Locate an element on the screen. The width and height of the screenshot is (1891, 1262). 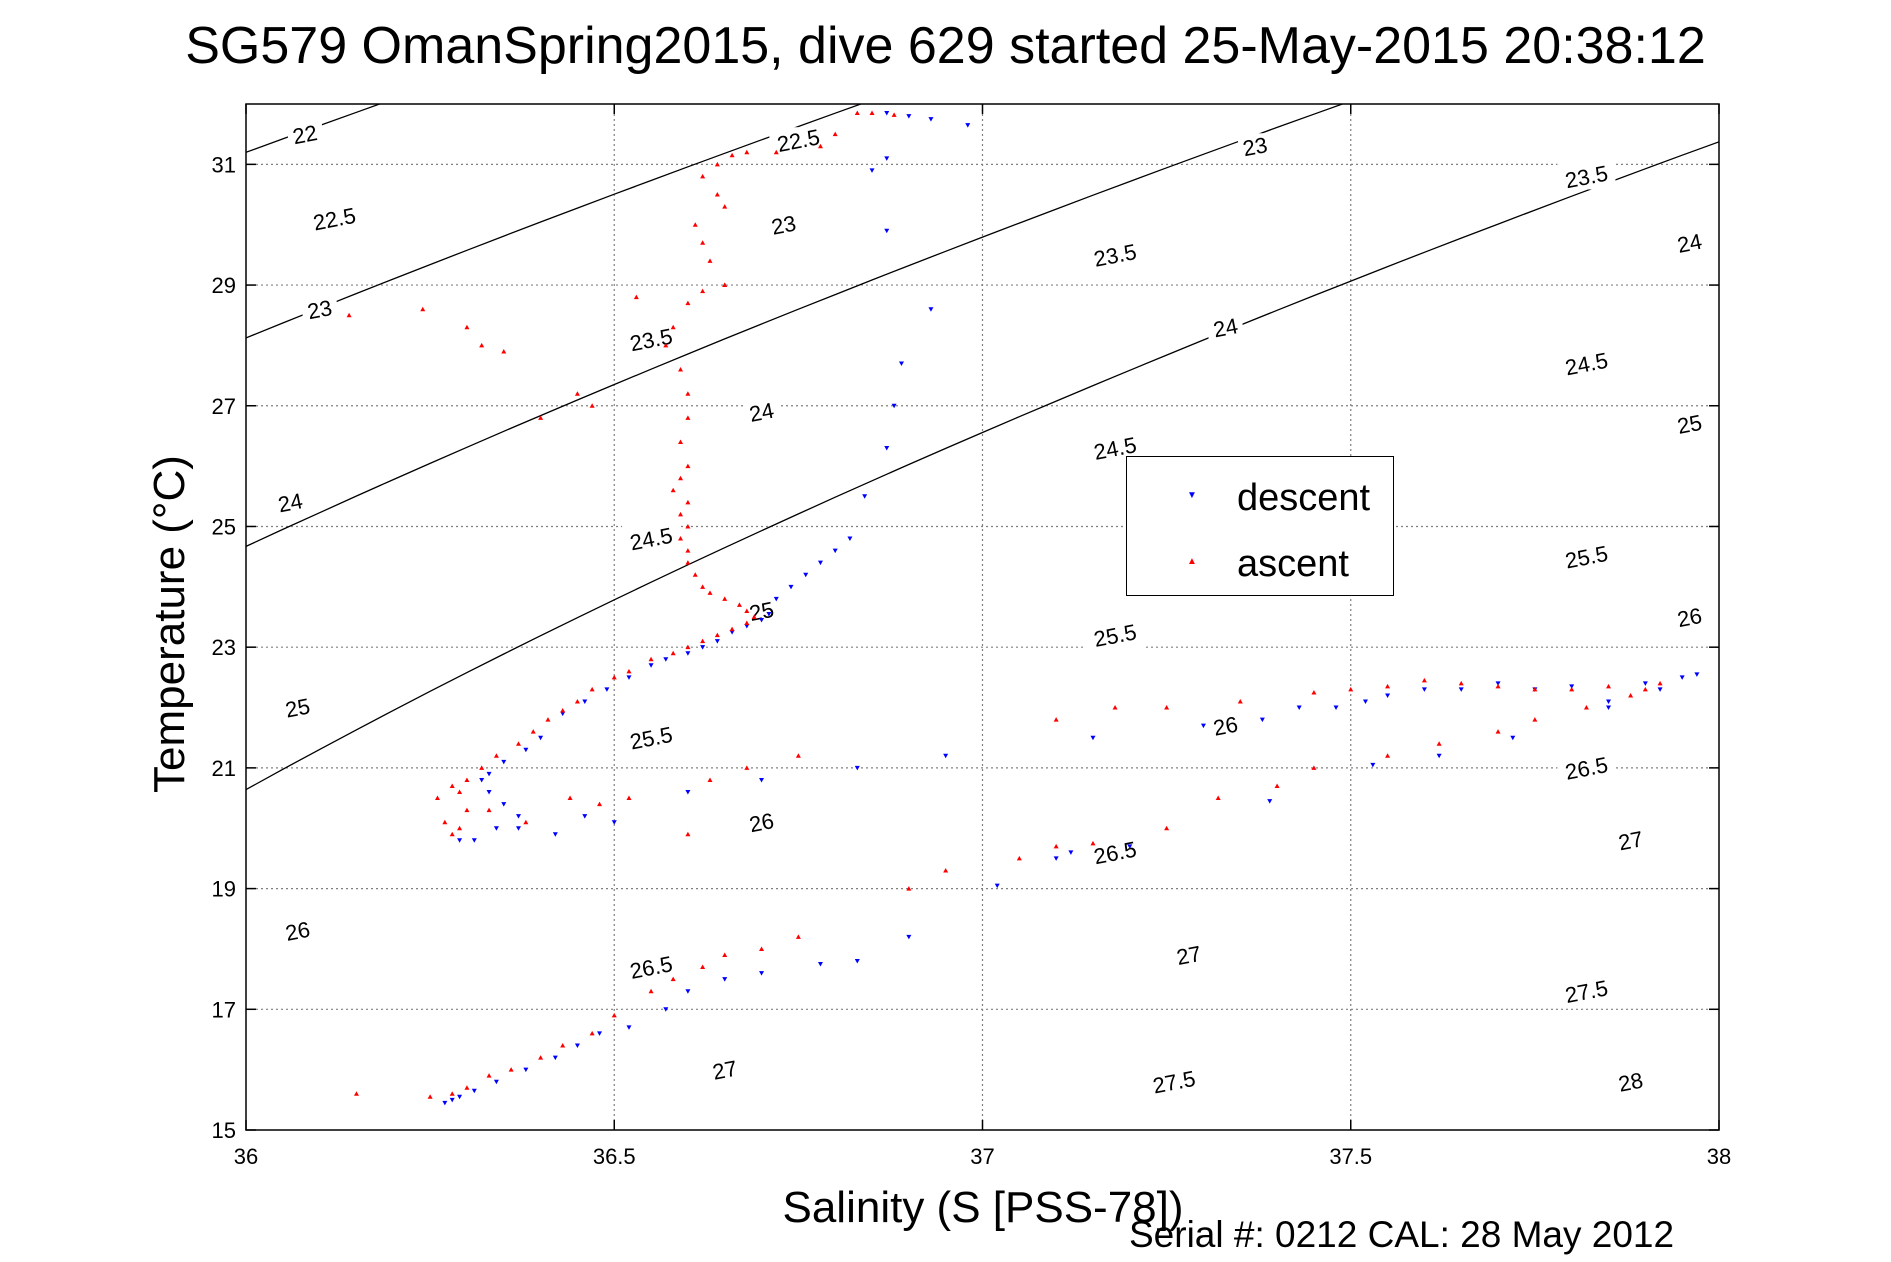
x-axis-title: Salinity (S [PSS-78]) is located at coordinates (983, 1207).